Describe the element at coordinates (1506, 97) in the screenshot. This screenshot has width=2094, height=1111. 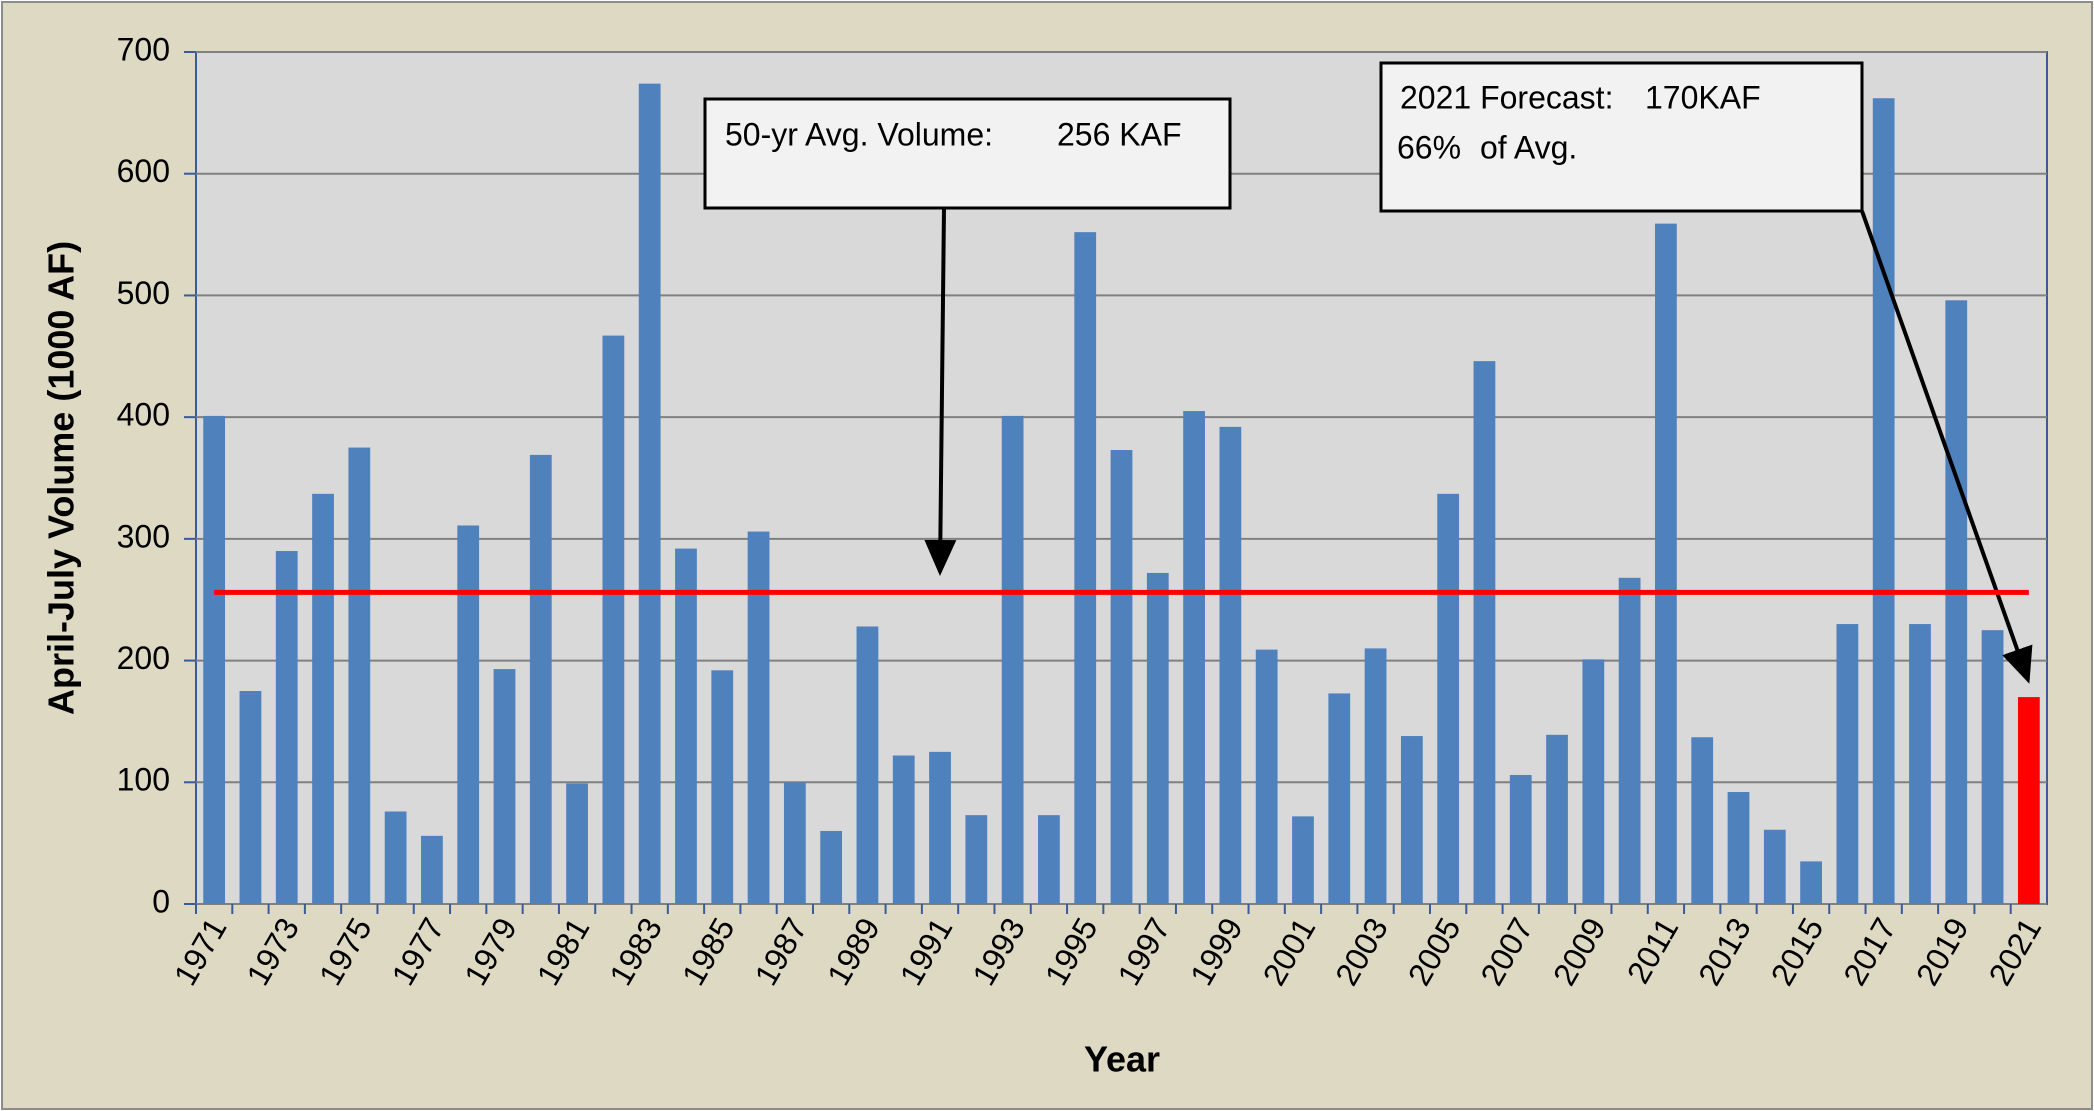
I see `annotation-text: 2021 Forecast:` at that location.